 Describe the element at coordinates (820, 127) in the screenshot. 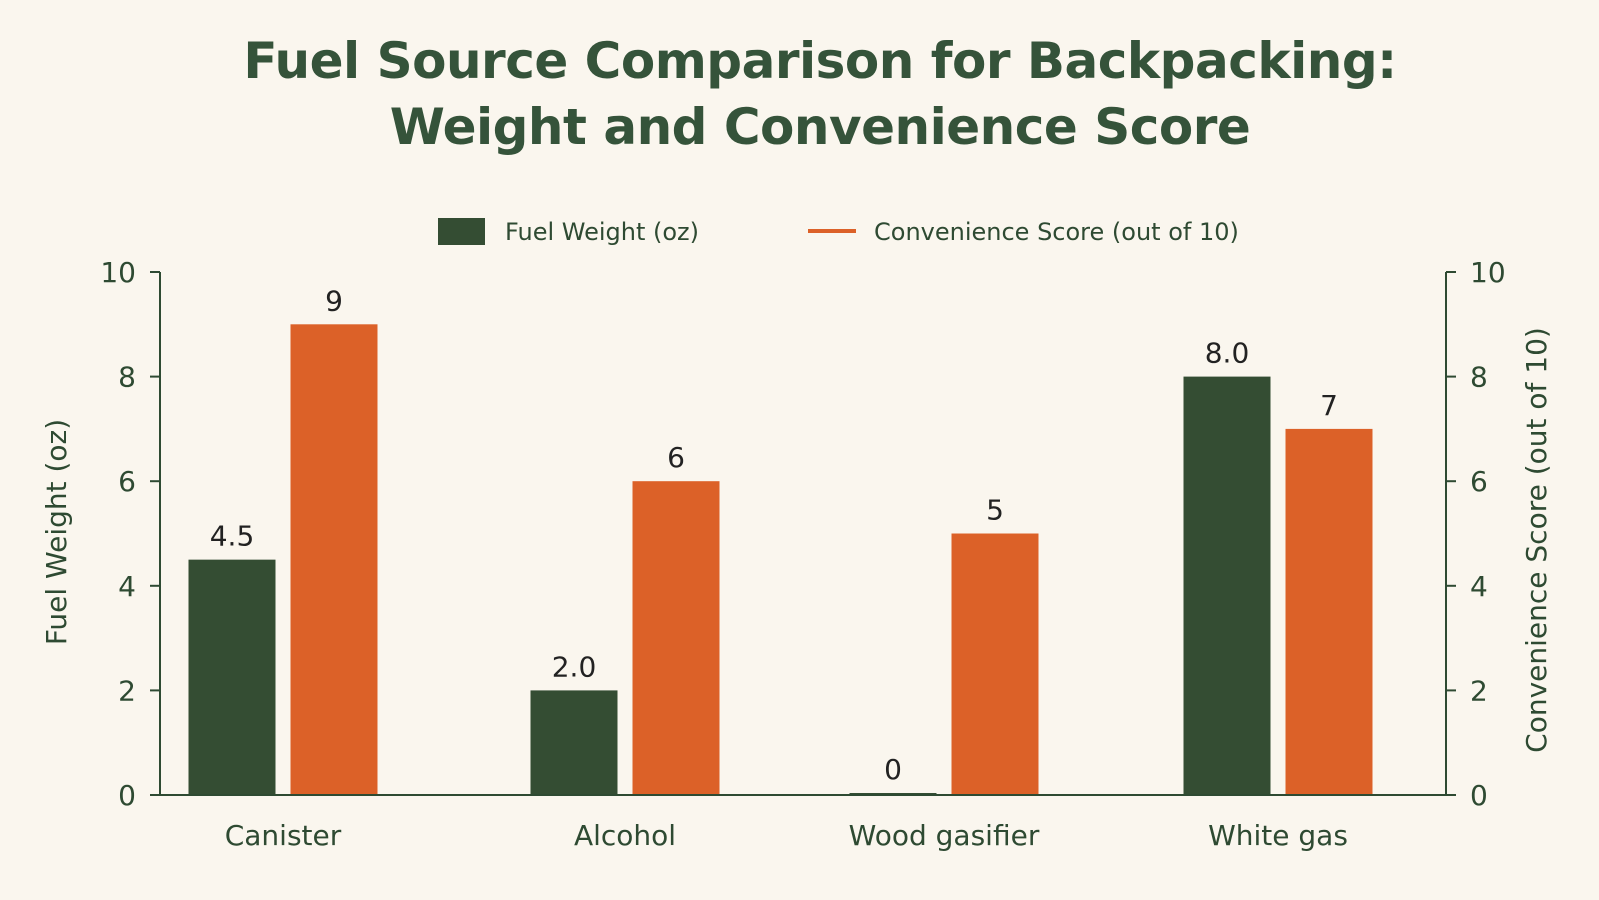

I see `chart-title-line-2: Weight and Convenience Score` at that location.